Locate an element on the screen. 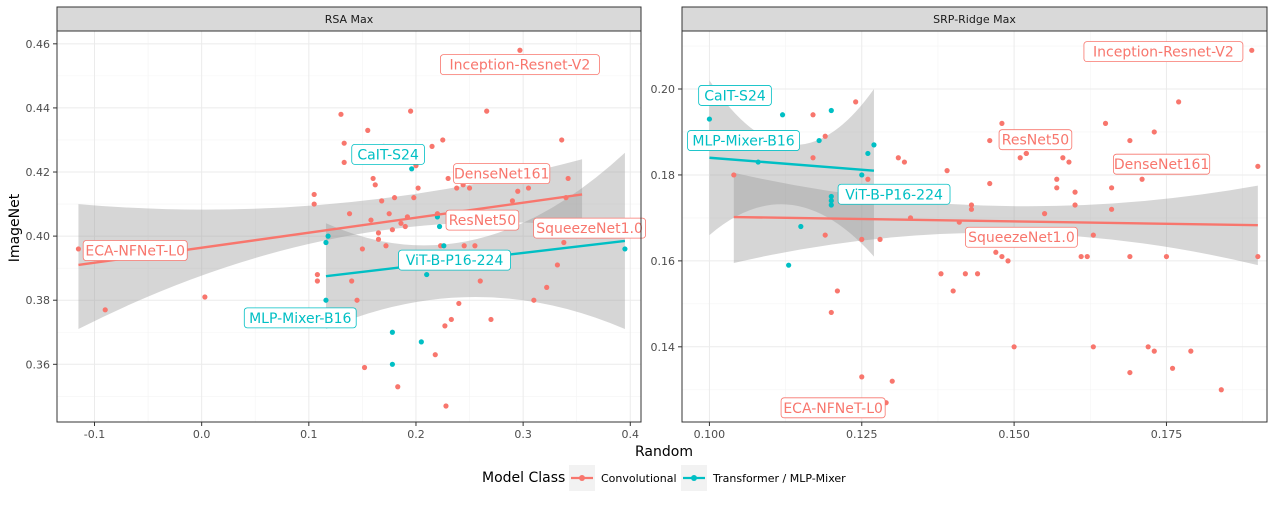 Image resolution: width=1277 pixels, height=507 pixels. x-tick-label: 0.175 is located at coordinates (1167, 434).